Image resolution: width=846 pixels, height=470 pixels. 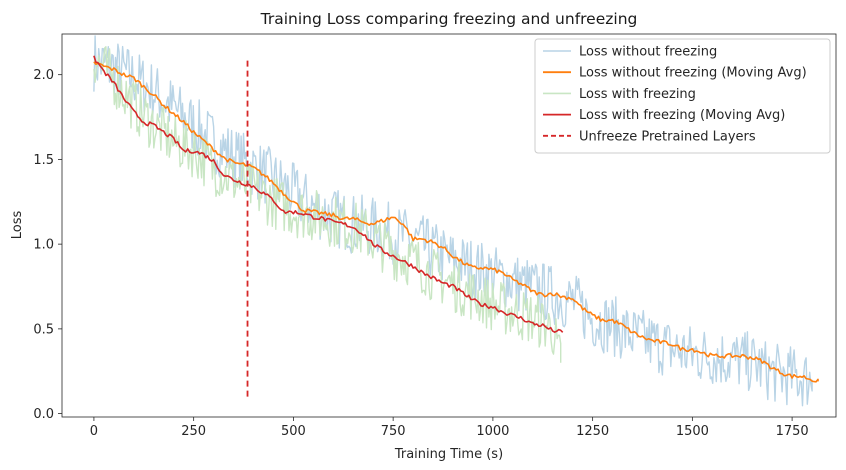 I want to click on x-tick-label: 750, so click(x=393, y=431).